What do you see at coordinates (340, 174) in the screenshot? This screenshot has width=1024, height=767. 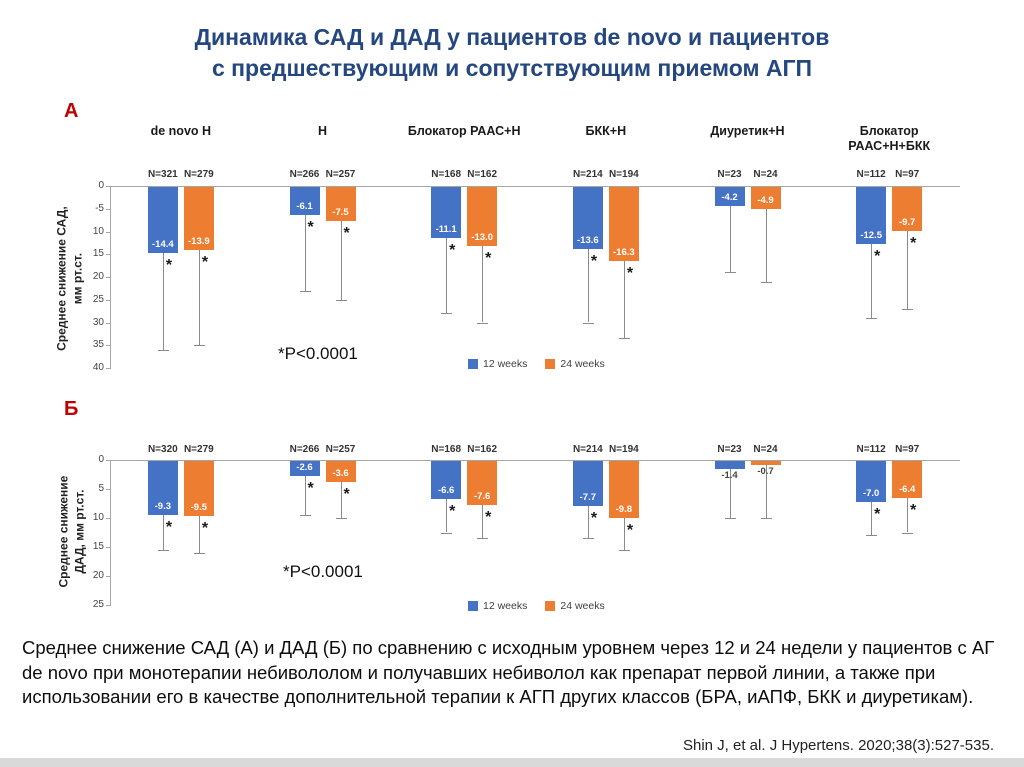 I see `n-label: N=257` at bounding box center [340, 174].